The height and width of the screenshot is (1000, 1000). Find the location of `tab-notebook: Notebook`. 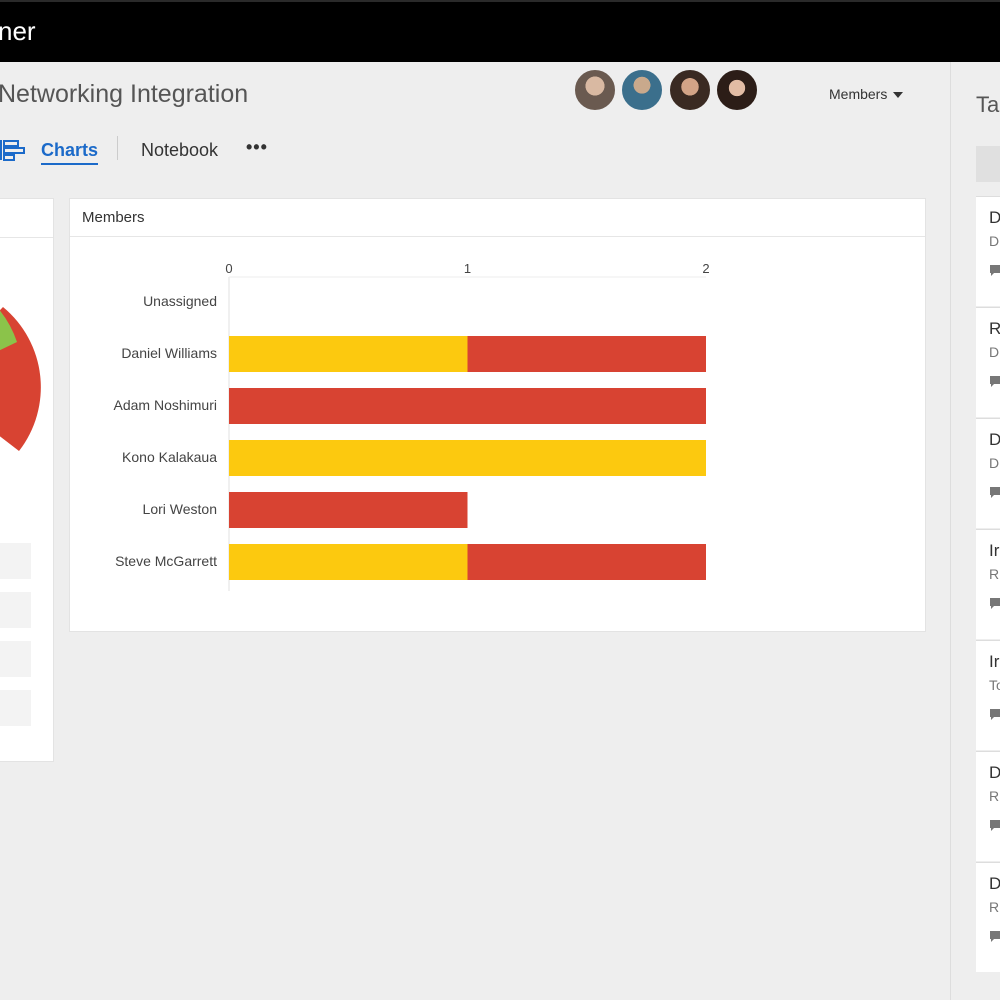

tab-notebook: Notebook is located at coordinates (180, 150).